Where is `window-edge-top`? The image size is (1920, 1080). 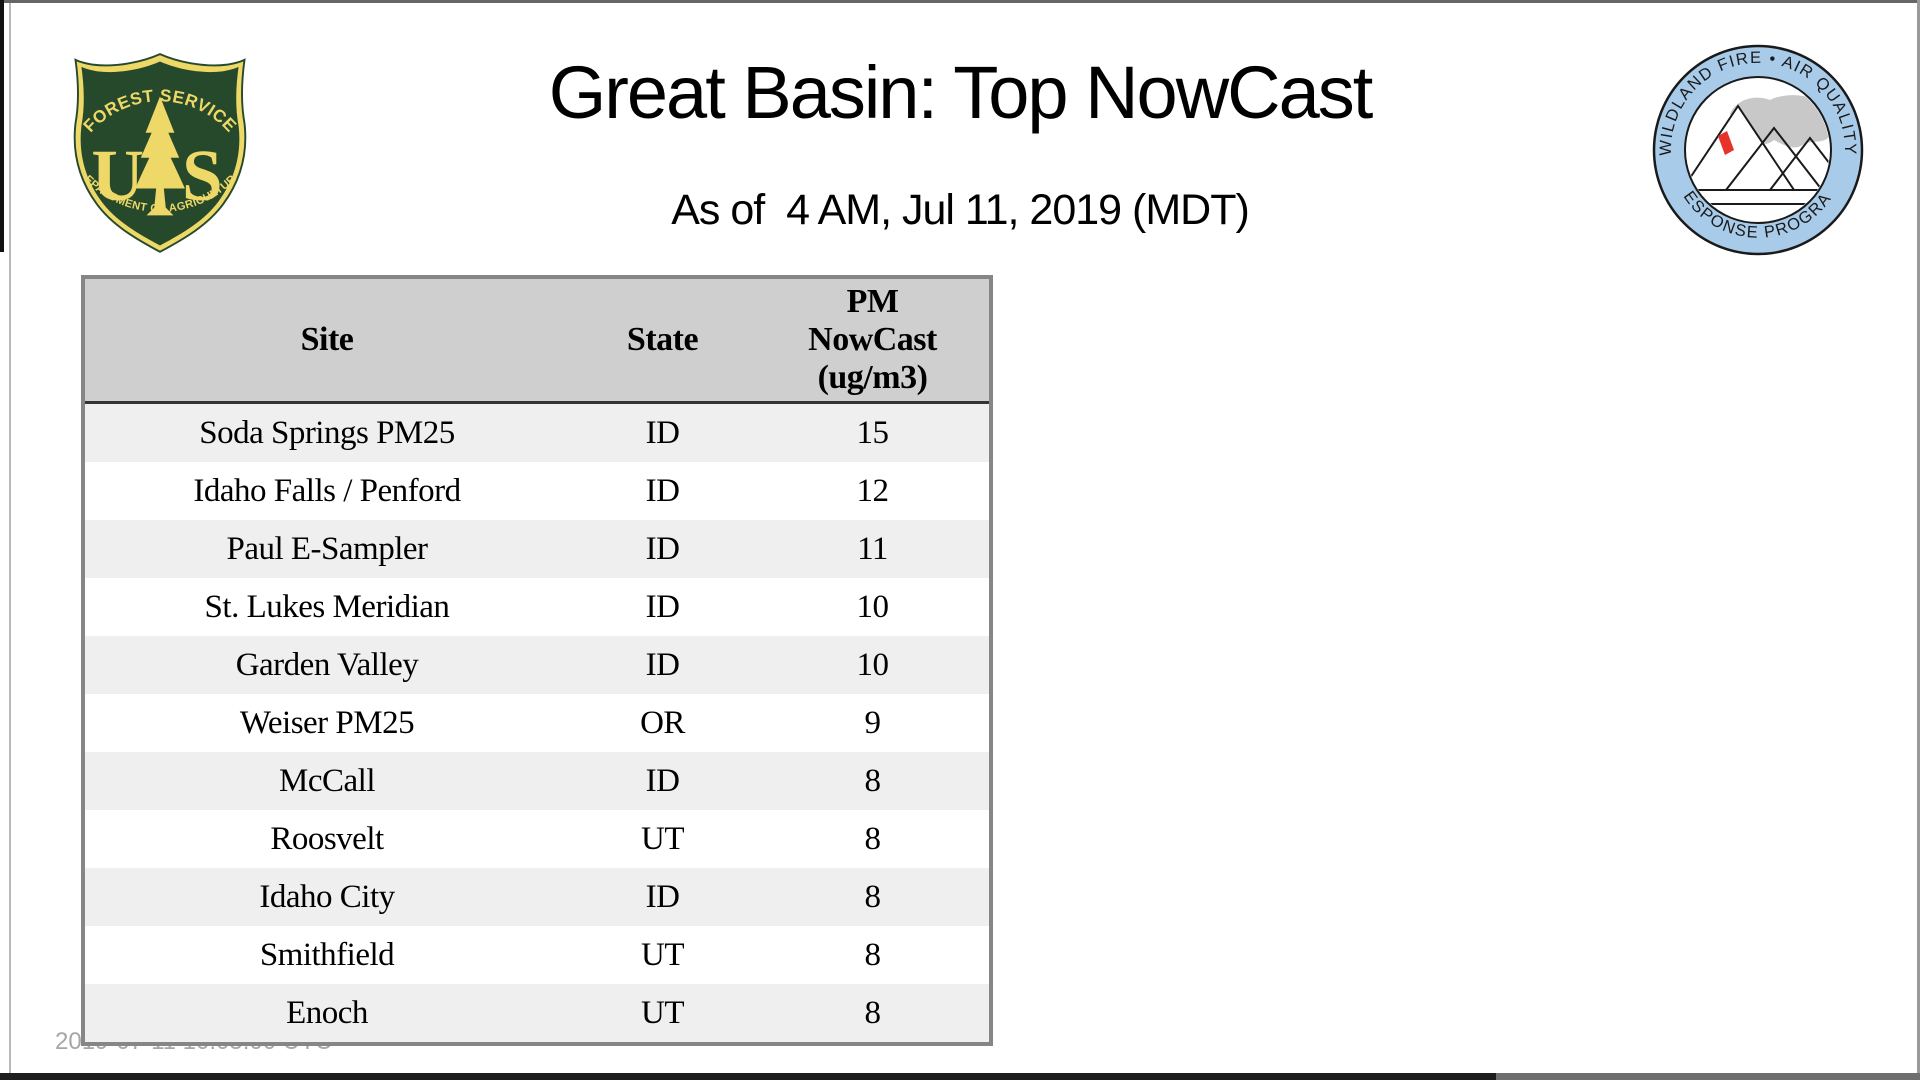 window-edge-top is located at coordinates (960, 1).